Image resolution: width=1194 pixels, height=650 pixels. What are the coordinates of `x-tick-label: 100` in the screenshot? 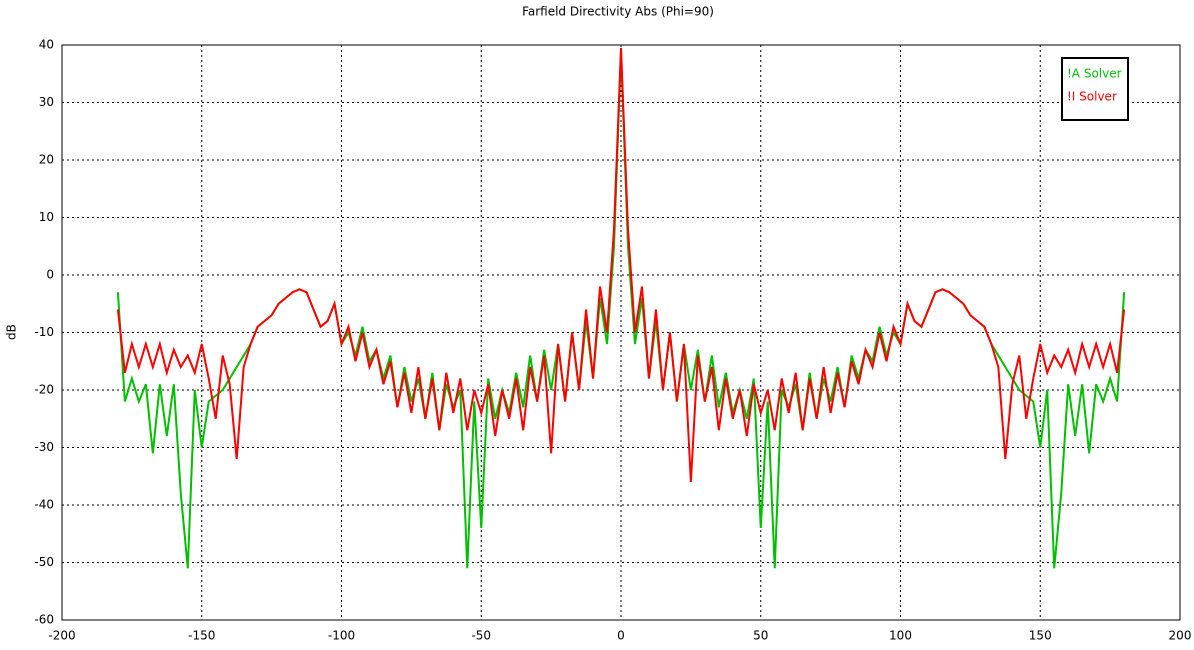 It's located at (900, 636).